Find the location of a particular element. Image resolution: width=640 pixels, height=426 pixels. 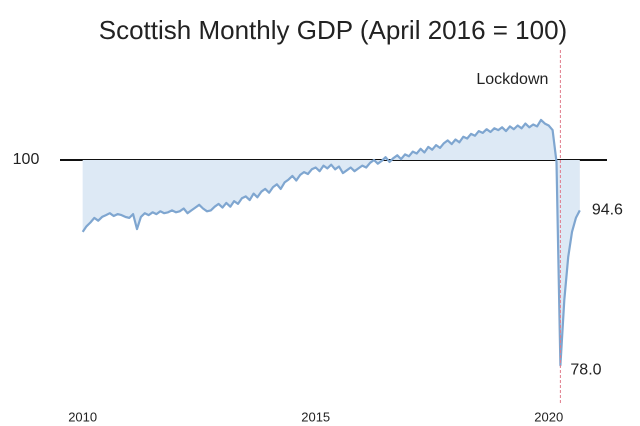

x-tick-label: 2015 is located at coordinates (315, 416).